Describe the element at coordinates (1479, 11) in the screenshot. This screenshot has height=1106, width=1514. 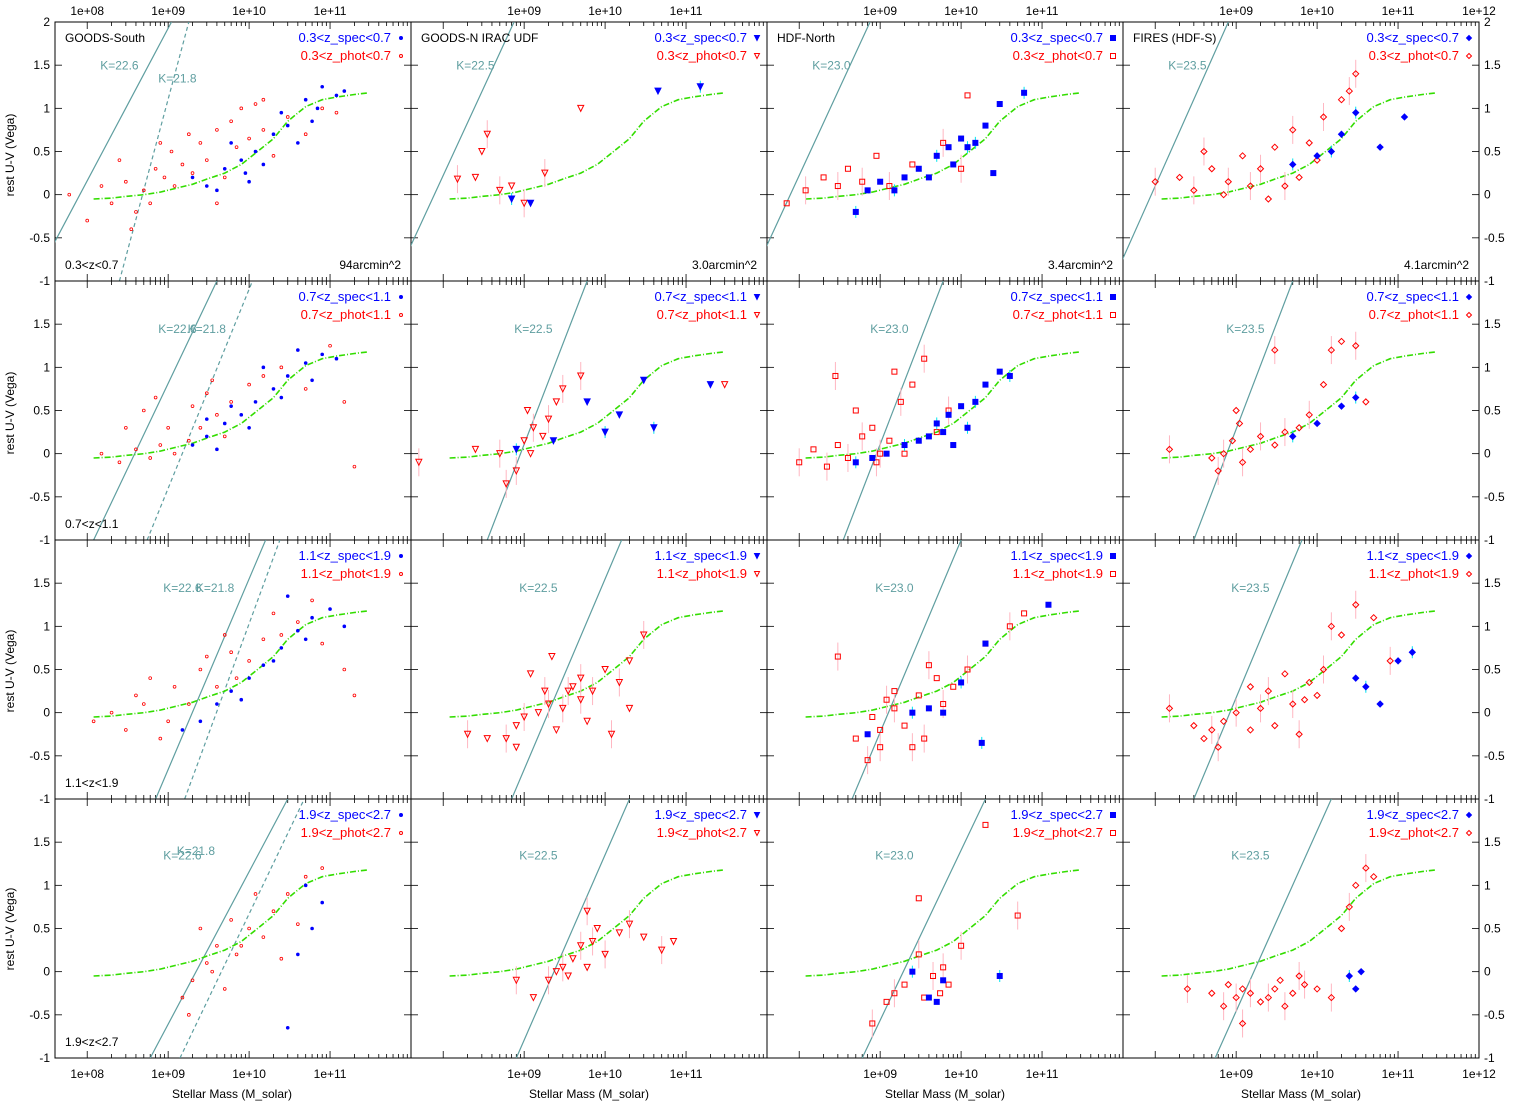
I see `top-tick-label: 1e+12` at that location.